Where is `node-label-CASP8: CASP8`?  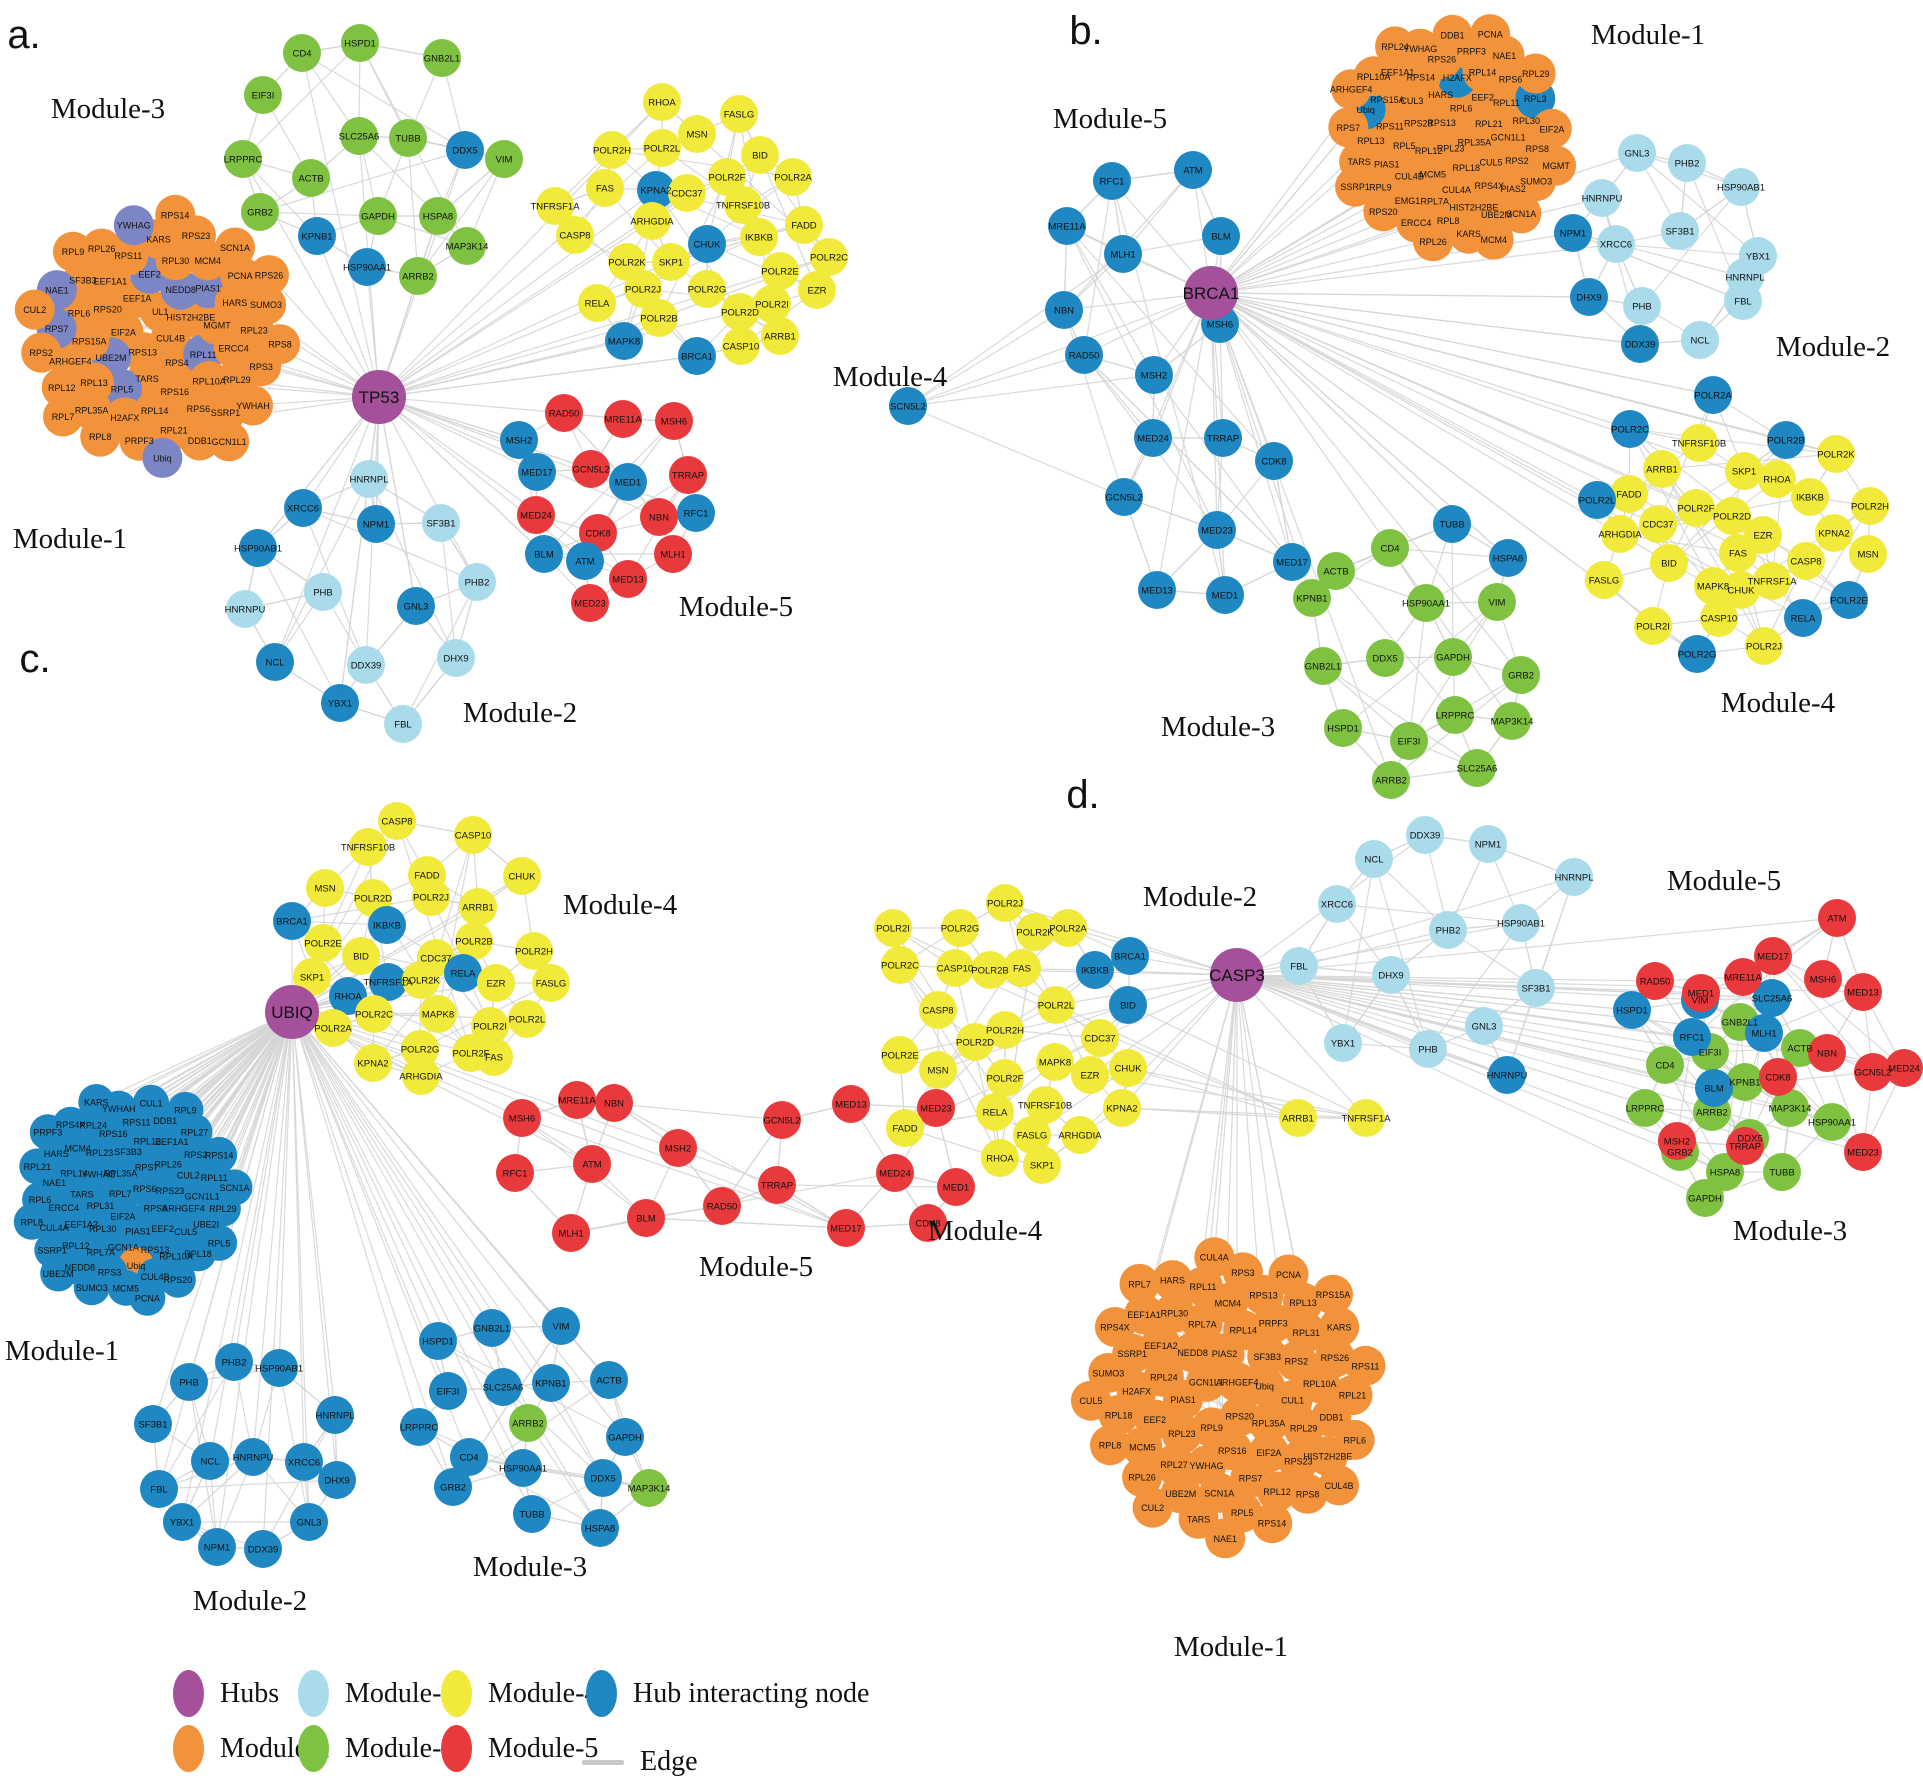 node-label-CASP8: CASP8 is located at coordinates (937, 1011).